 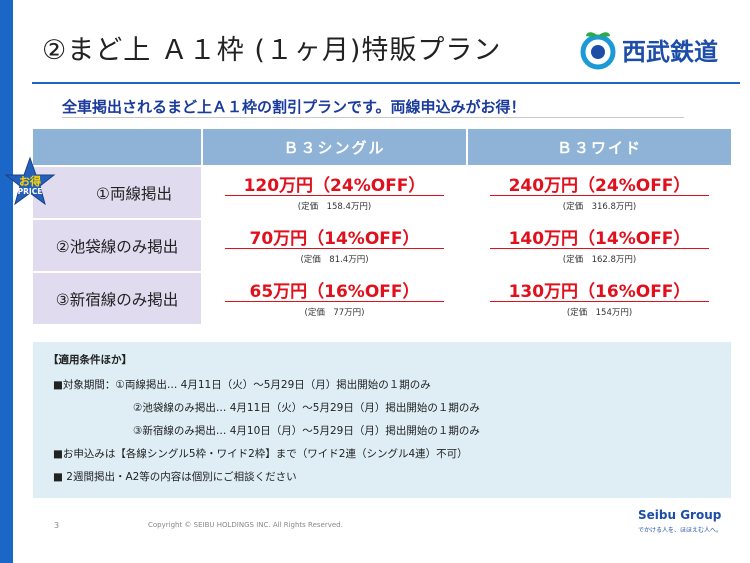 I want to click on discount-price: 65万円（16%OFF）, so click(x=334, y=292).